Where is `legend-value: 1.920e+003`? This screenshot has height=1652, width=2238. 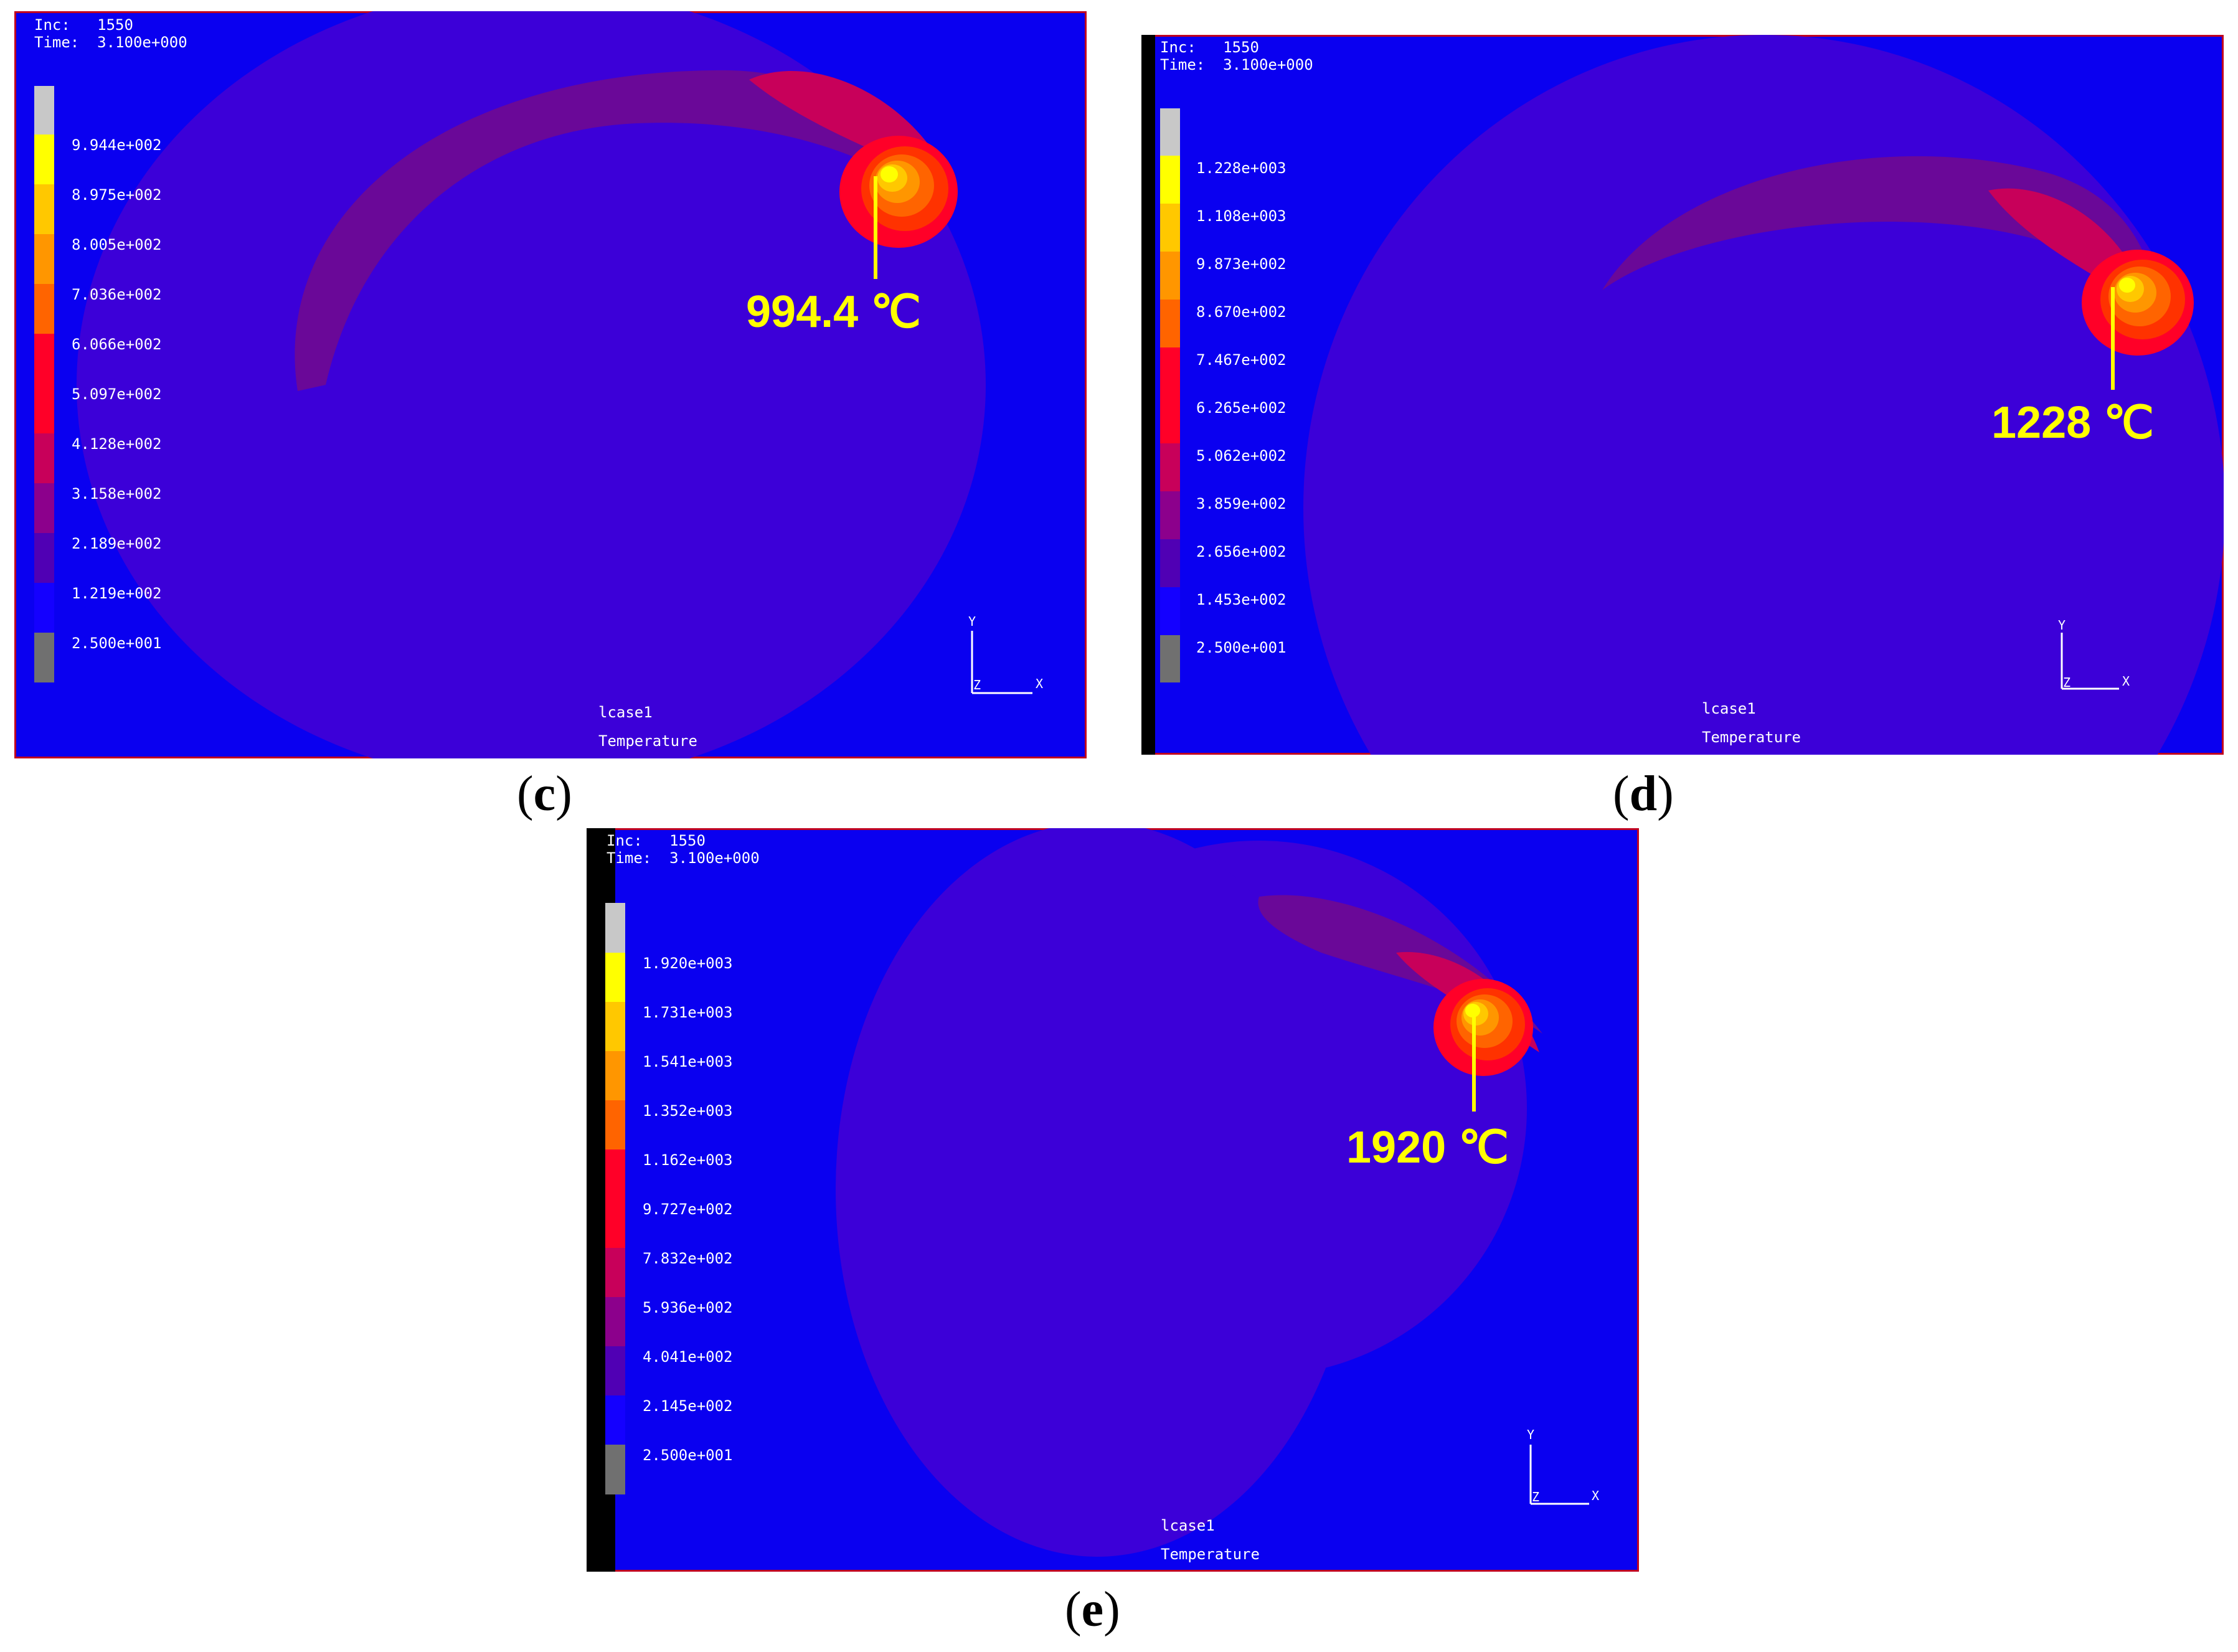 legend-value: 1.920e+003 is located at coordinates (688, 963).